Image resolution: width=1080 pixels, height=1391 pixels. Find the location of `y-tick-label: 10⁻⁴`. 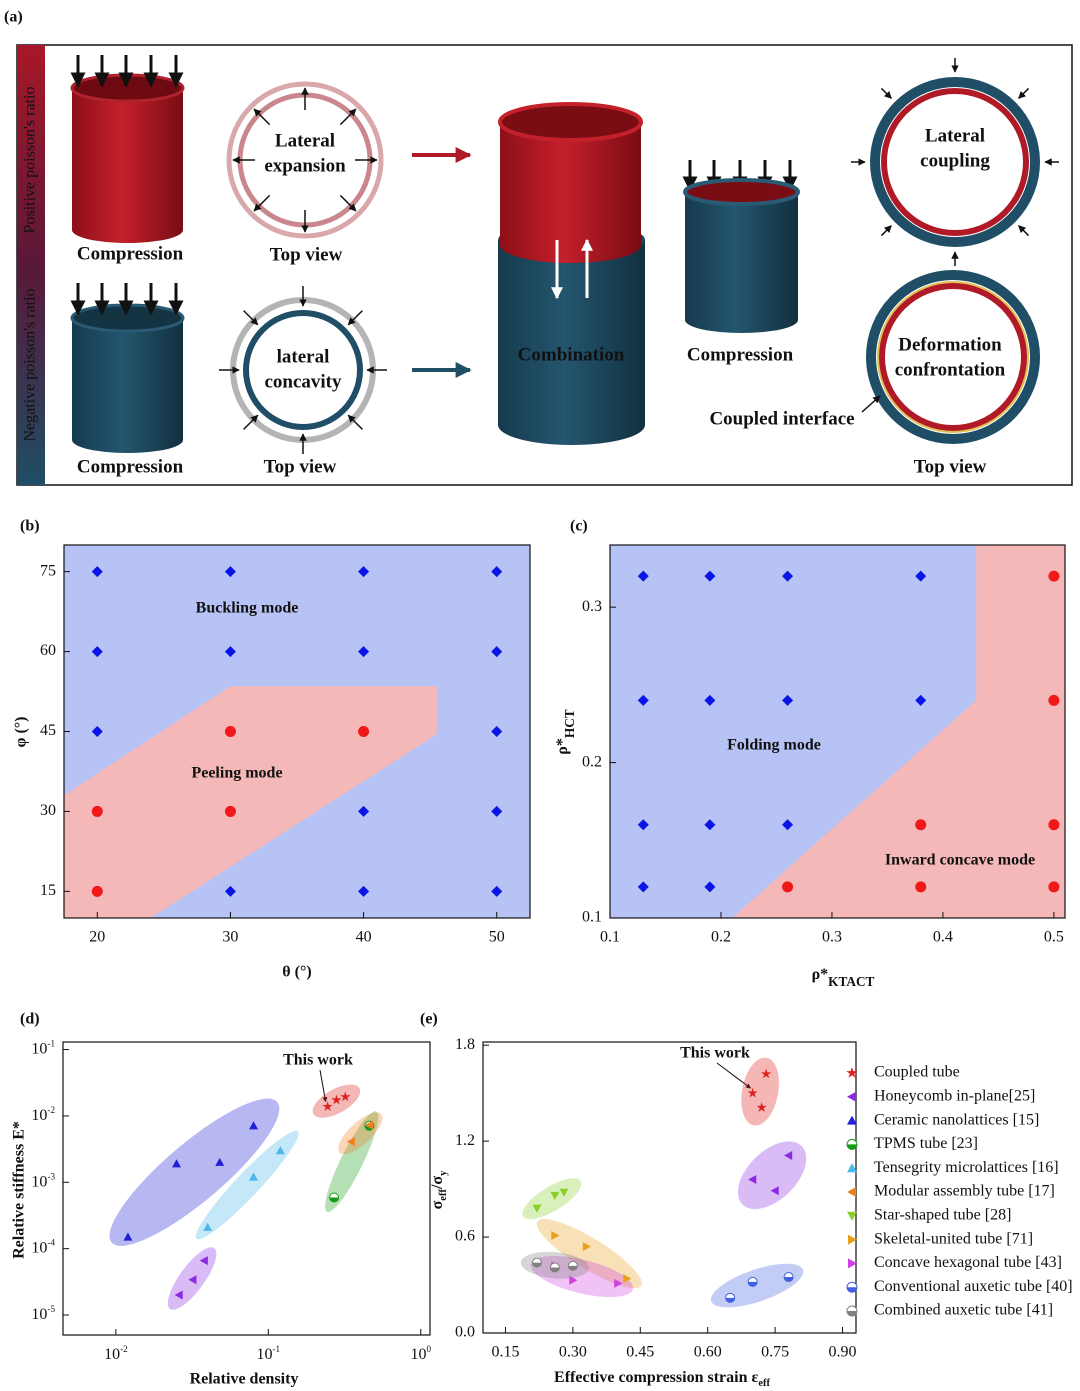

y-tick-label: 10⁻⁴ is located at coordinates (43, 1247).